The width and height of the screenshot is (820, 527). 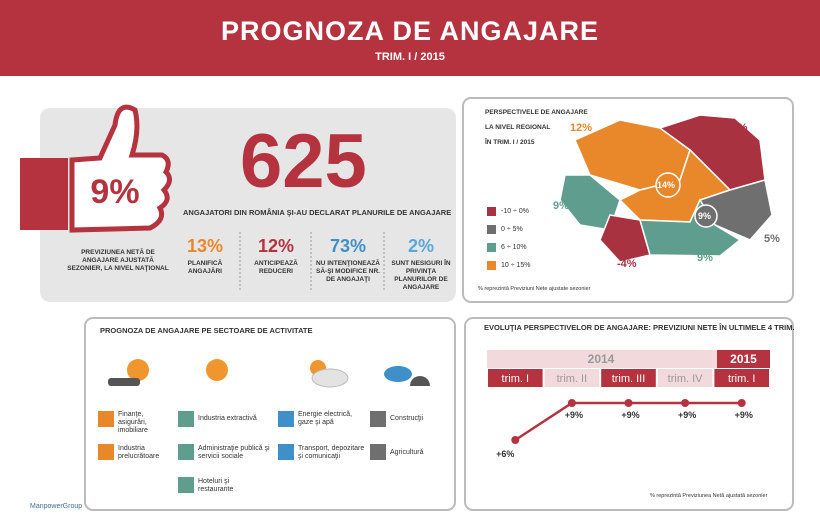 I want to click on national-value: 9%, so click(x=115, y=192).